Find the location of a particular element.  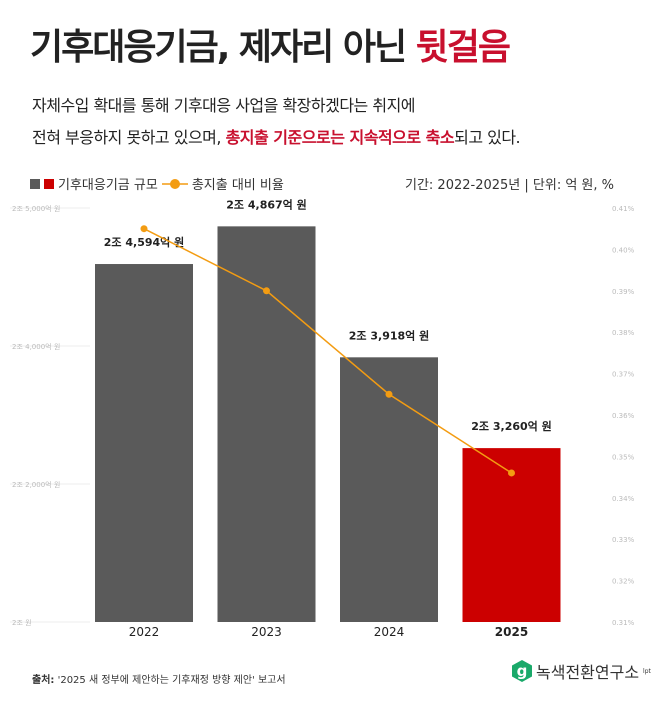

logo: g 녹색전환연구소 lpt is located at coordinates (581, 671).